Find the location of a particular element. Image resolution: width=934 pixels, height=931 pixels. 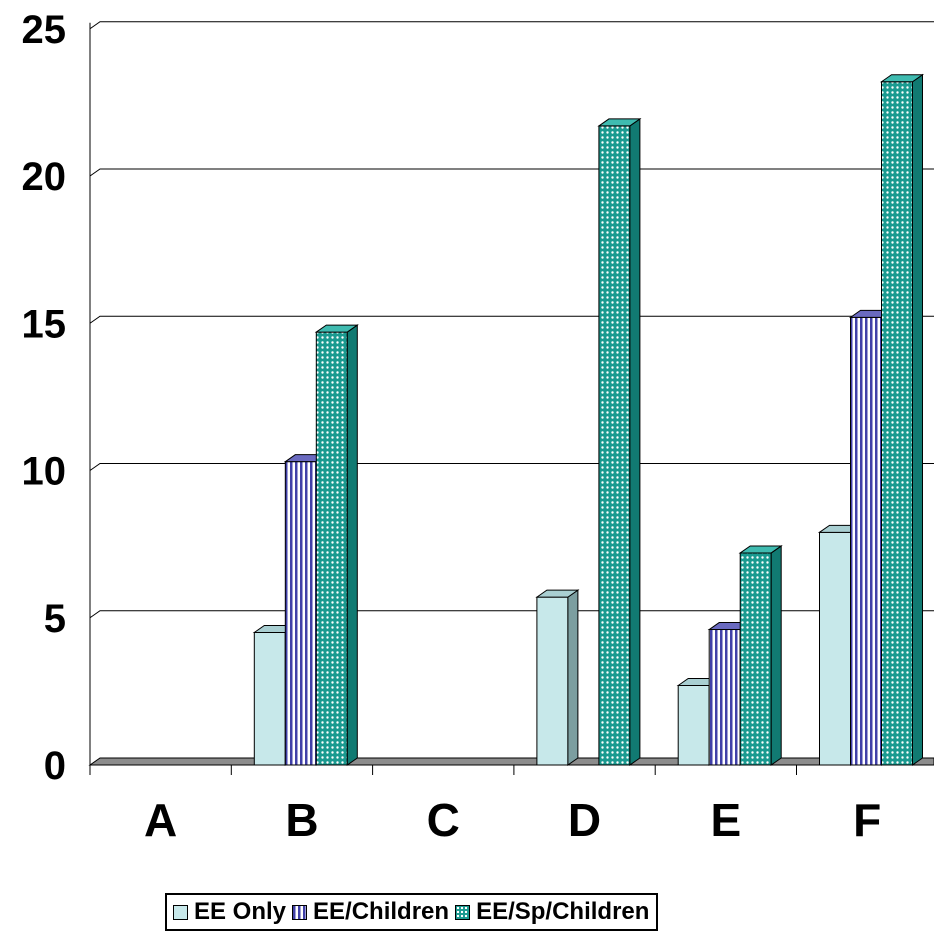

bar-d-ee-only is located at coordinates (557, 677).